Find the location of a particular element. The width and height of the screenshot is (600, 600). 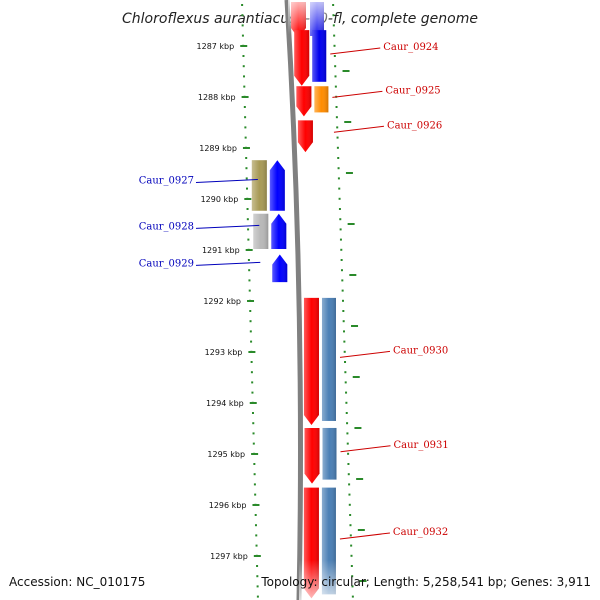

ruler-label: 1297 kbp is located at coordinates (229, 556).